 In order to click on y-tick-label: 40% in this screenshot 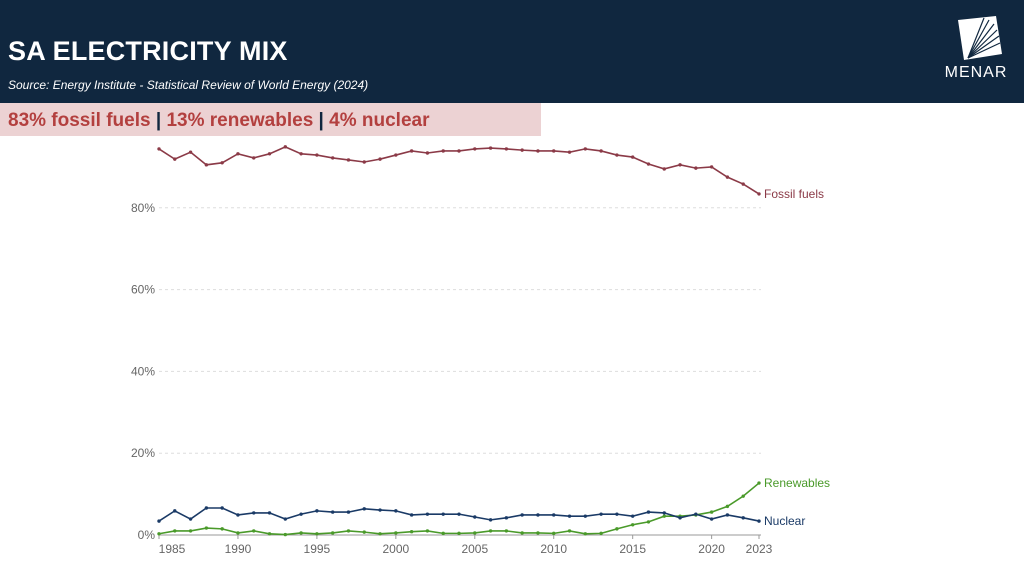, I will do `click(143, 371)`.